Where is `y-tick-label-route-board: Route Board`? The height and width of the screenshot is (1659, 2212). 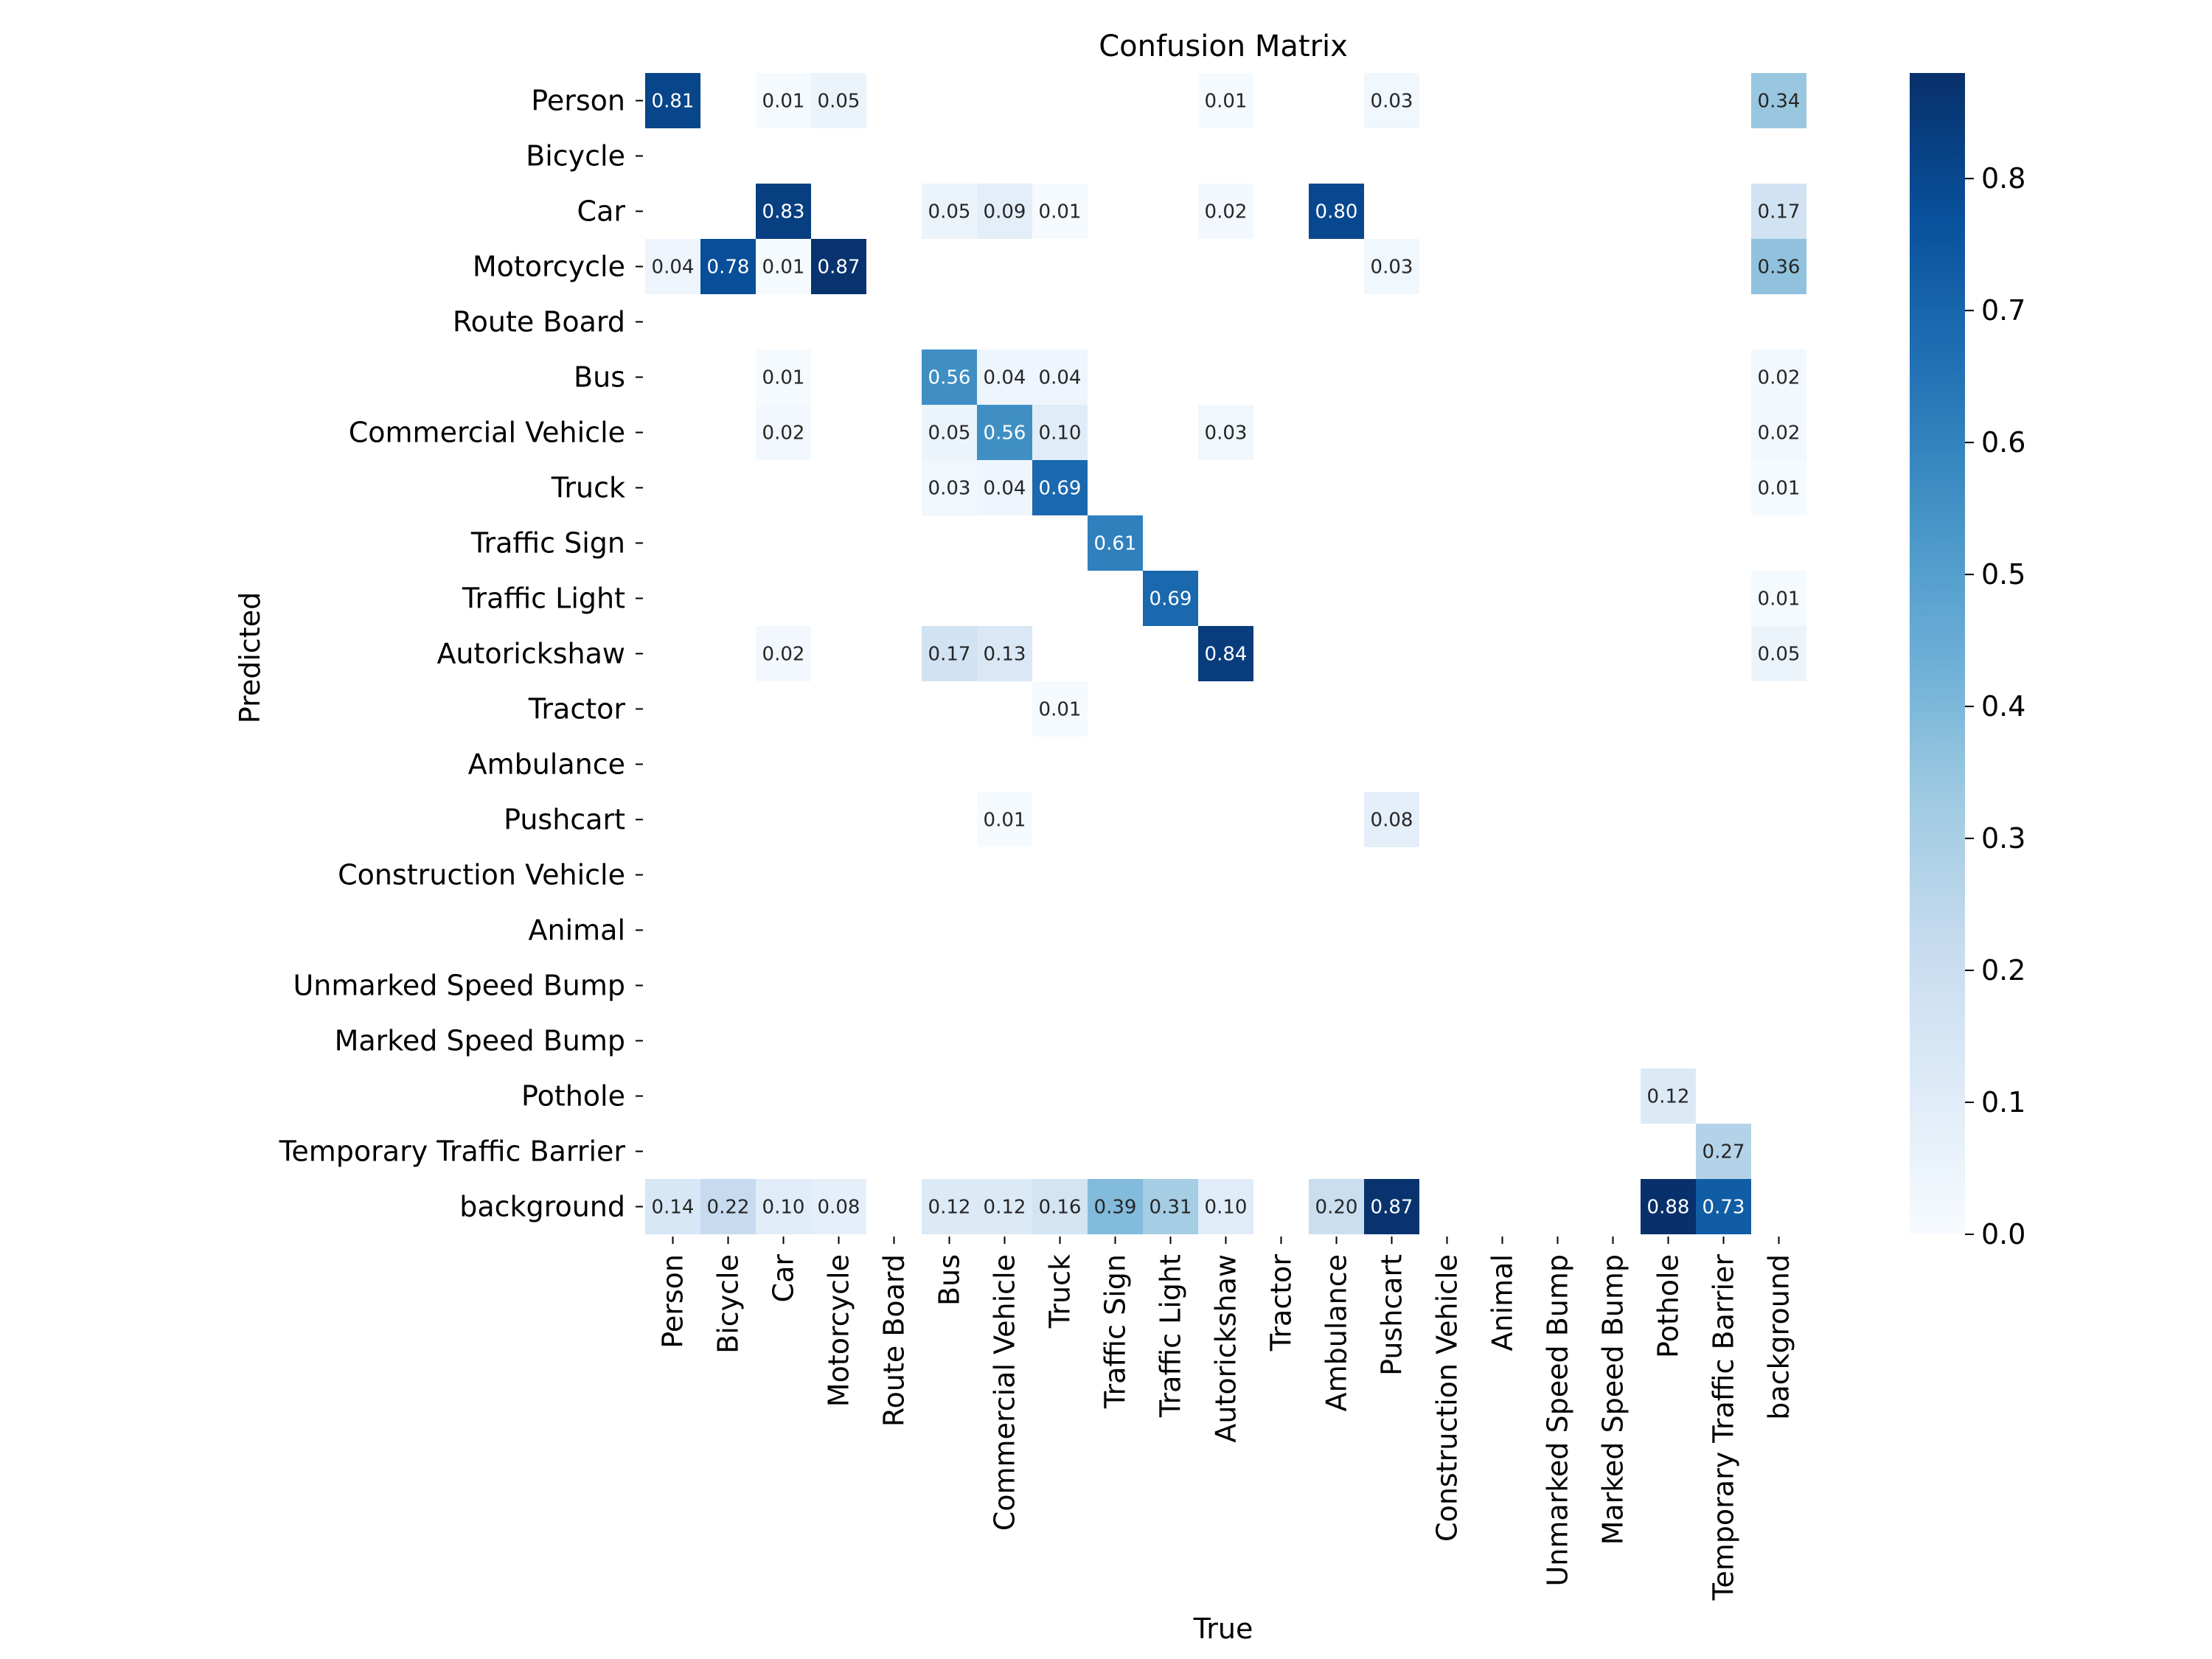
y-tick-label-route-board: Route Board is located at coordinates (539, 322).